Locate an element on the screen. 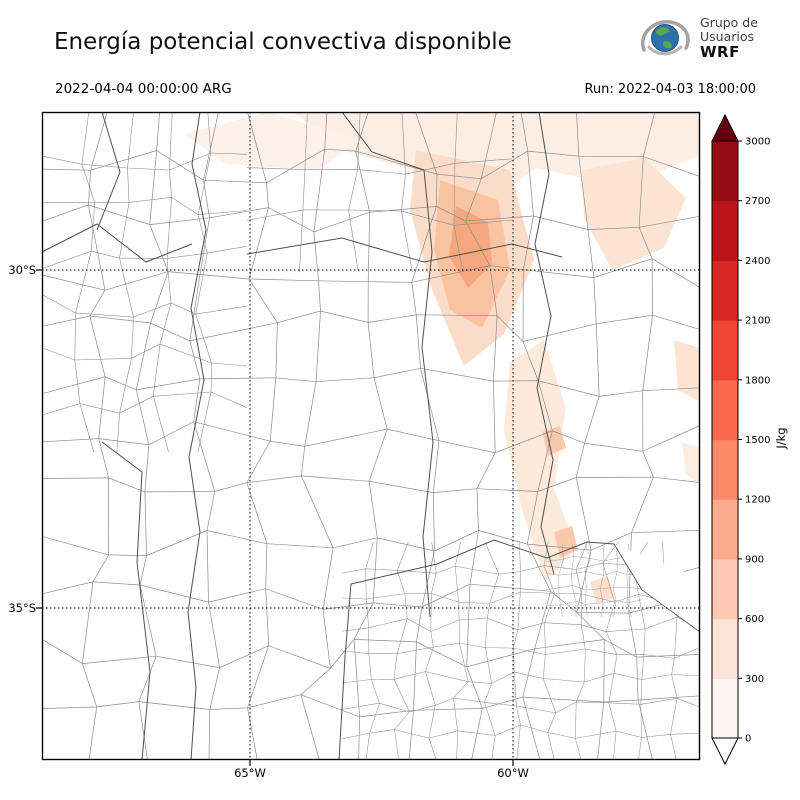  colorbar-tick-label: 2100 is located at coordinates (757, 321).